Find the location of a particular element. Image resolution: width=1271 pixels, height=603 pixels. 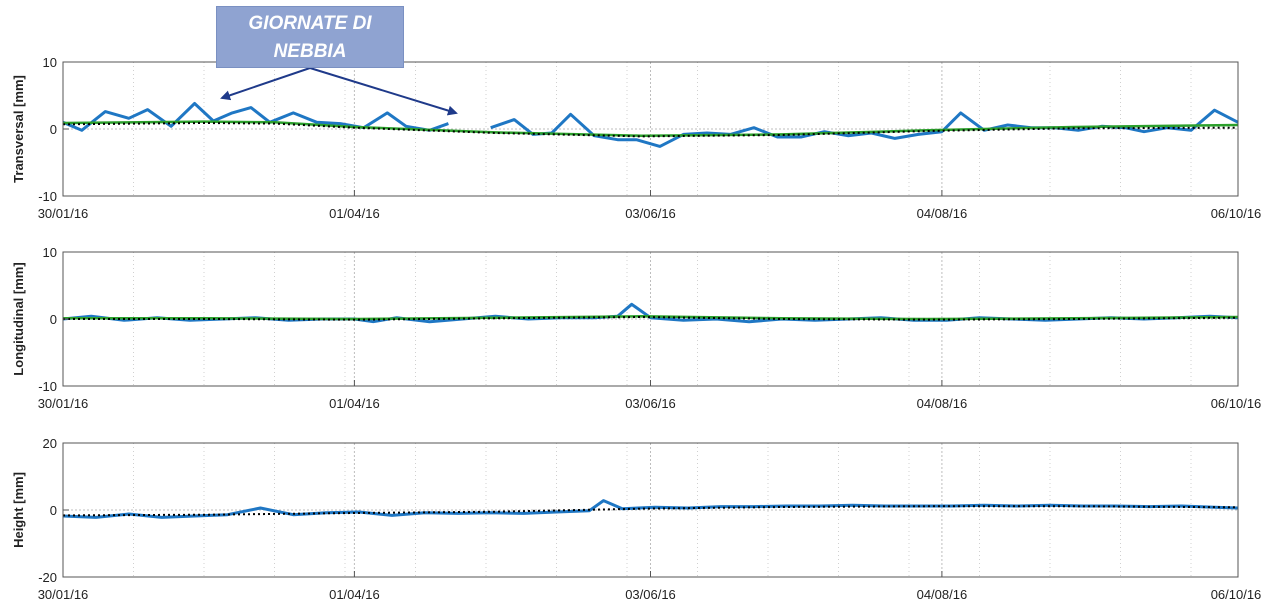

annotation-line-1: GIORNATE DI is located at coordinates (310, 23).